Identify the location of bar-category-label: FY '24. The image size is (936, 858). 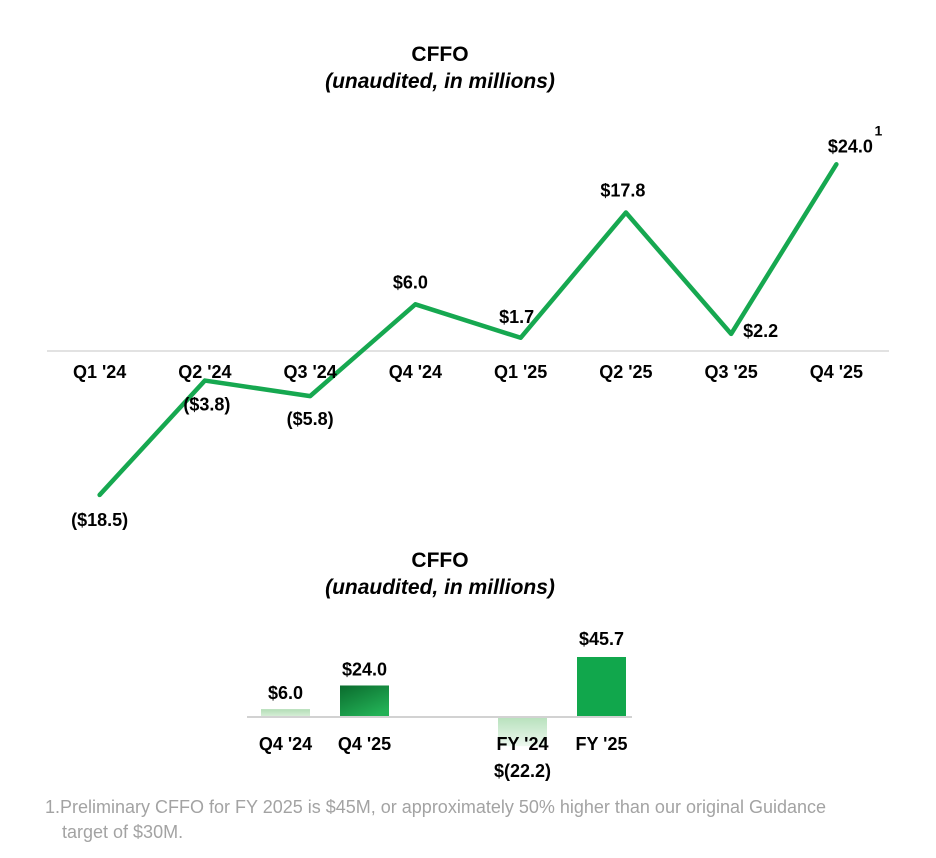
(523, 744).